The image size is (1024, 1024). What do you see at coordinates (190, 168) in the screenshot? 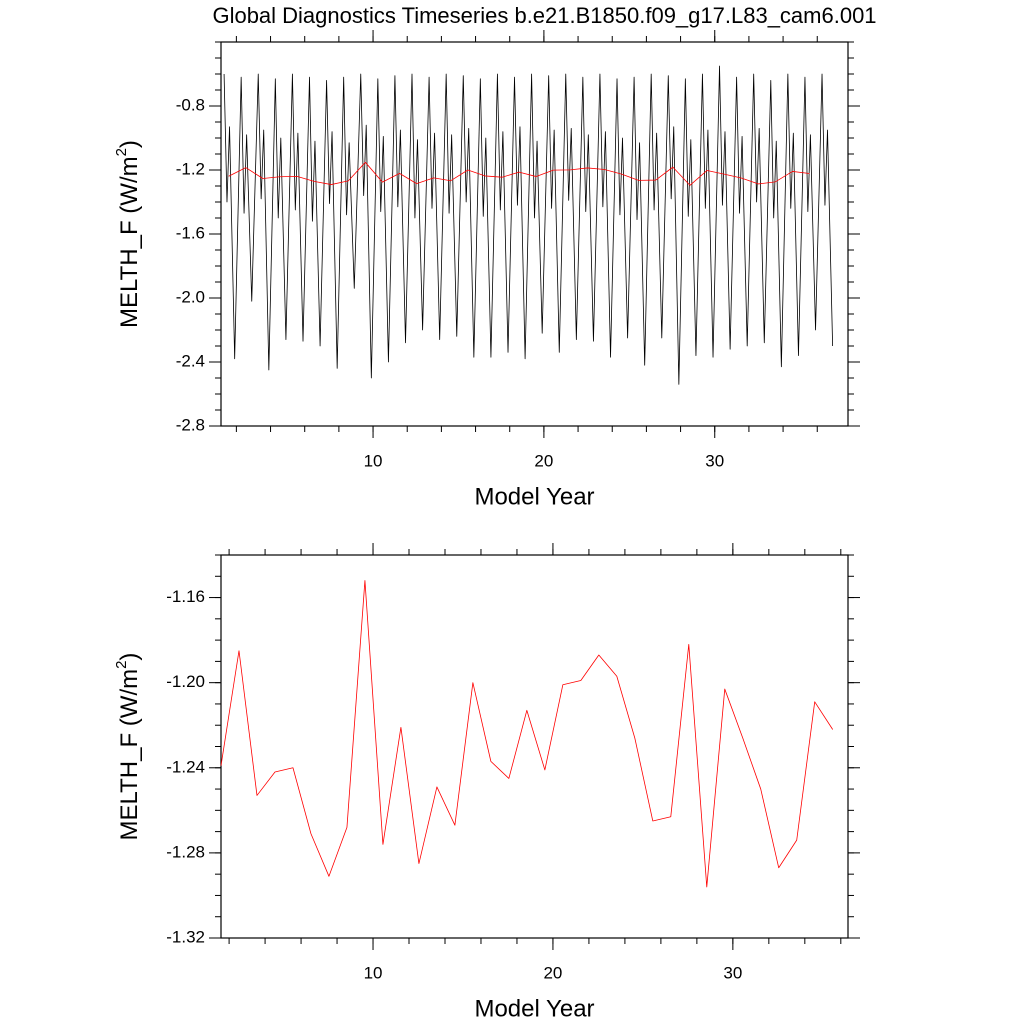
I see `y-tick-label: -1.2` at bounding box center [190, 168].